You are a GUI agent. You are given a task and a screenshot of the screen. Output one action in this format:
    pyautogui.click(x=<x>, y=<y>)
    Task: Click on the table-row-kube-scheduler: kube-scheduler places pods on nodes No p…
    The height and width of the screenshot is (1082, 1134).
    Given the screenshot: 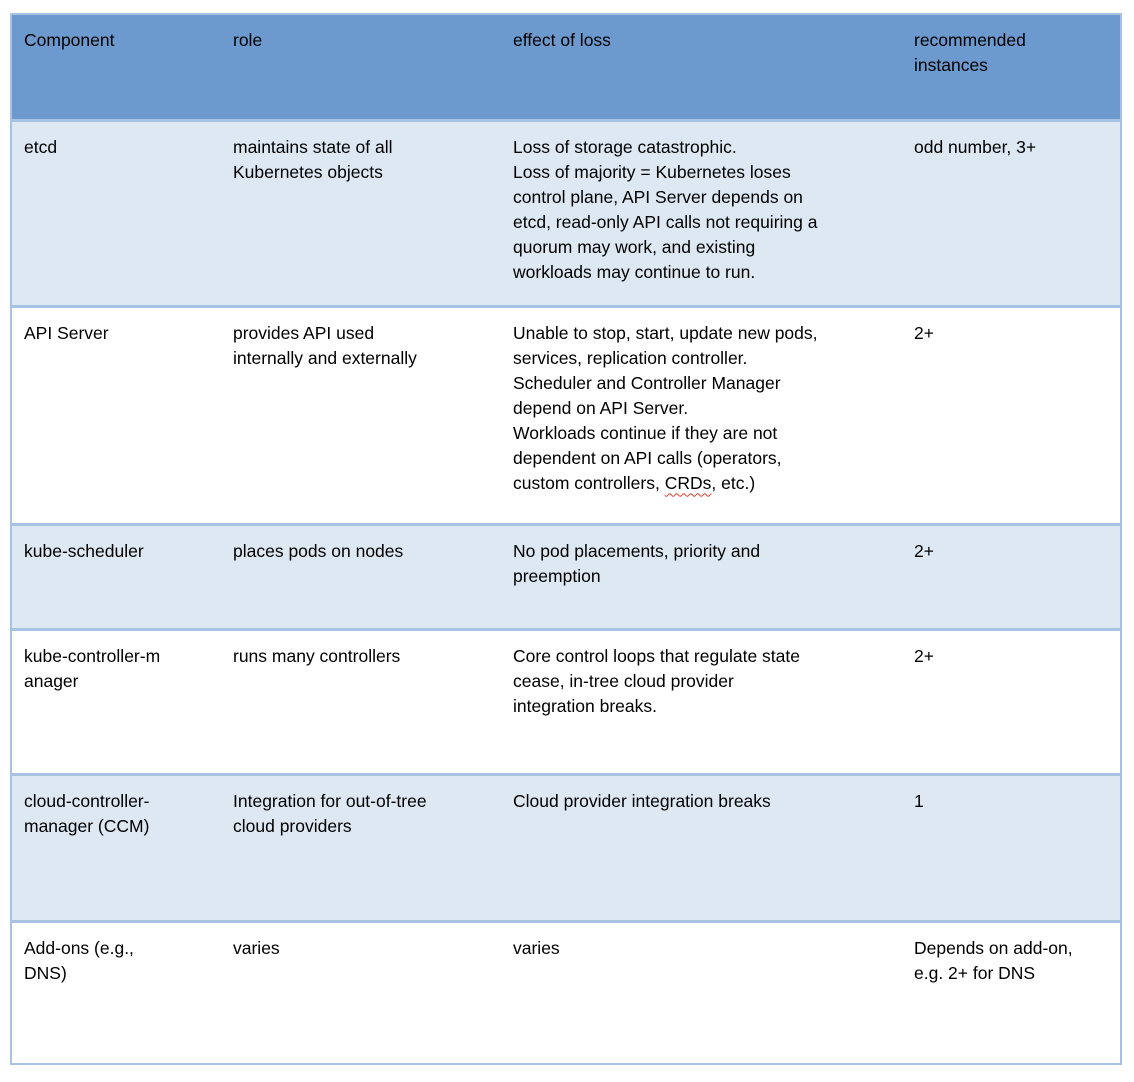 What is the action you would take?
    pyautogui.click(x=566, y=575)
    